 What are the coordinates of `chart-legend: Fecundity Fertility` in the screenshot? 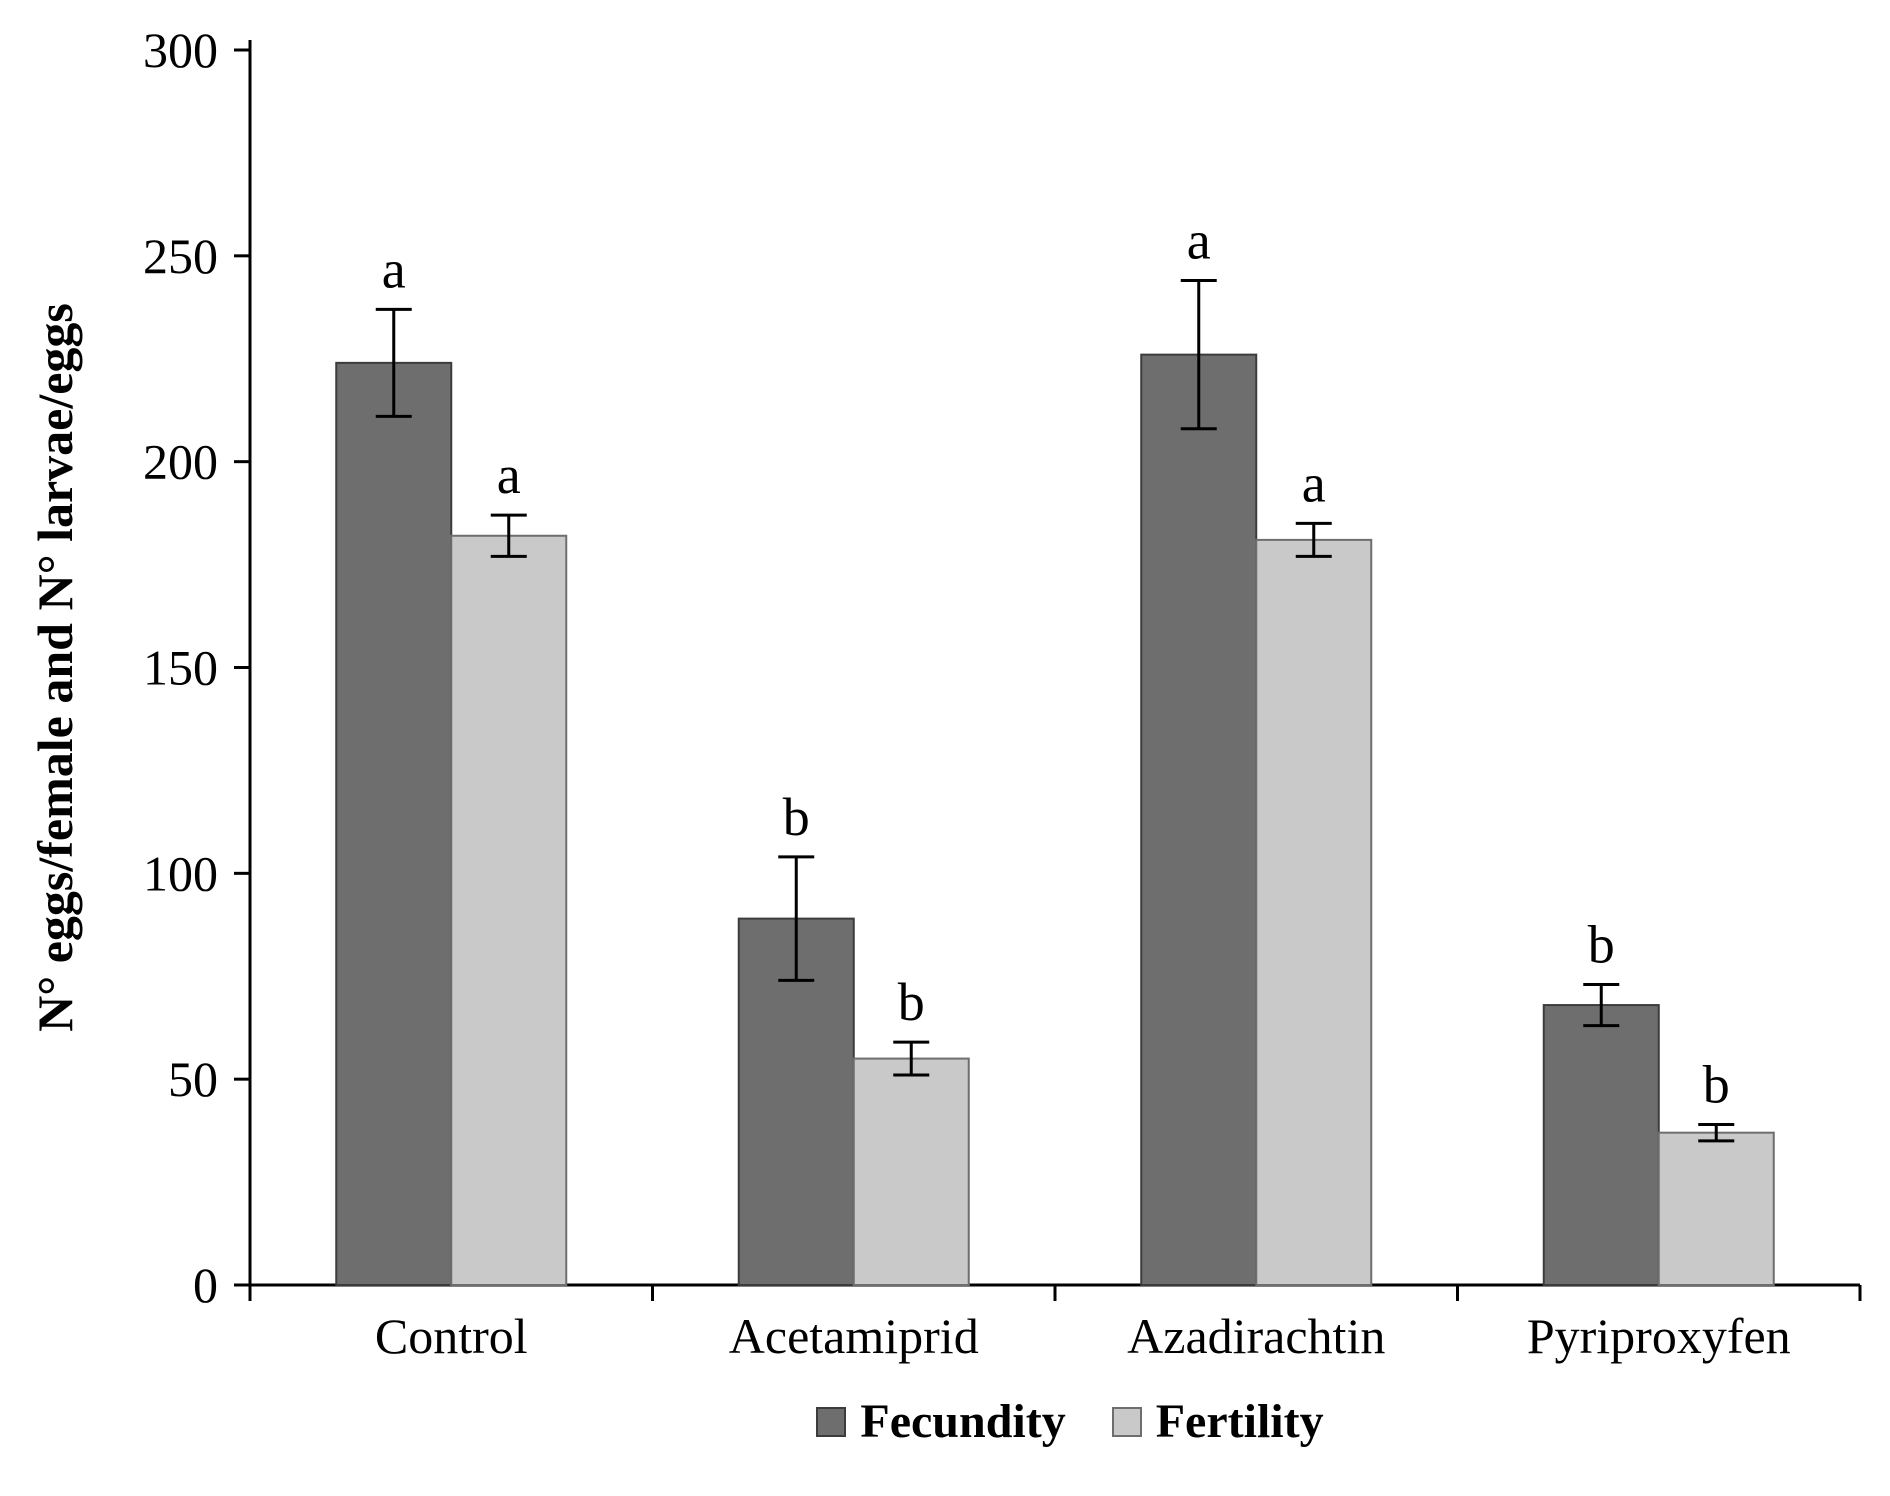 It's located at (1070, 1422).